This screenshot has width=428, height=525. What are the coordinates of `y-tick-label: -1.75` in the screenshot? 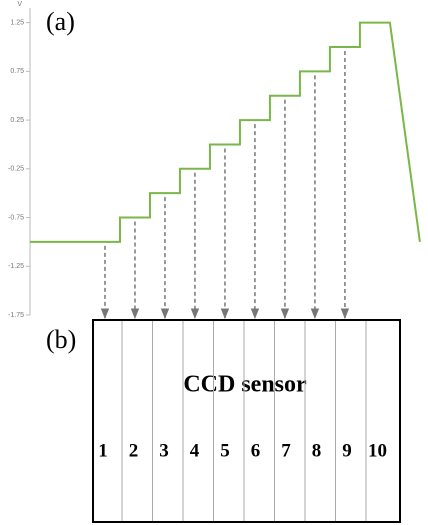 It's located at (16, 315).